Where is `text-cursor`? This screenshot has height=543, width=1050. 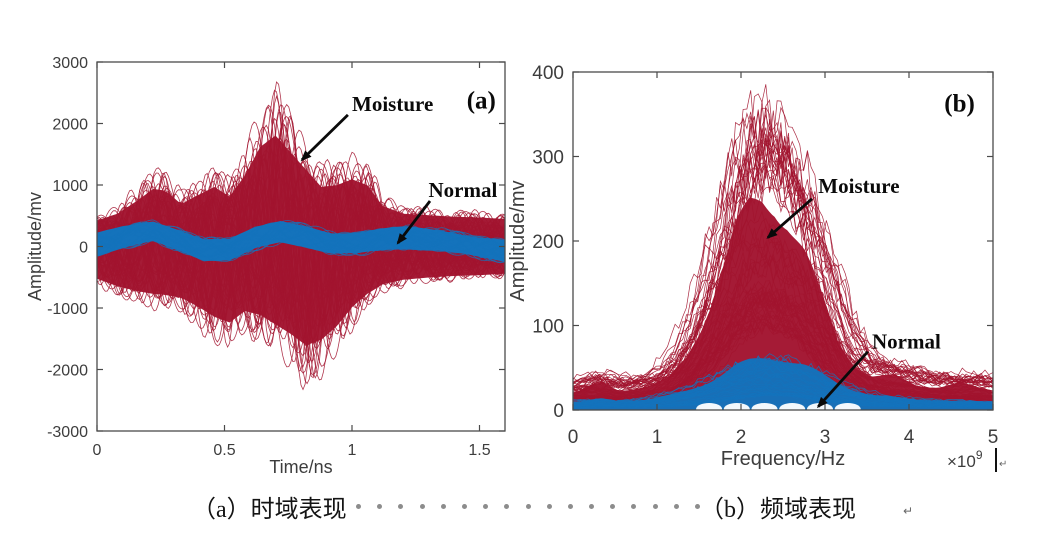
text-cursor is located at coordinates (996, 460).